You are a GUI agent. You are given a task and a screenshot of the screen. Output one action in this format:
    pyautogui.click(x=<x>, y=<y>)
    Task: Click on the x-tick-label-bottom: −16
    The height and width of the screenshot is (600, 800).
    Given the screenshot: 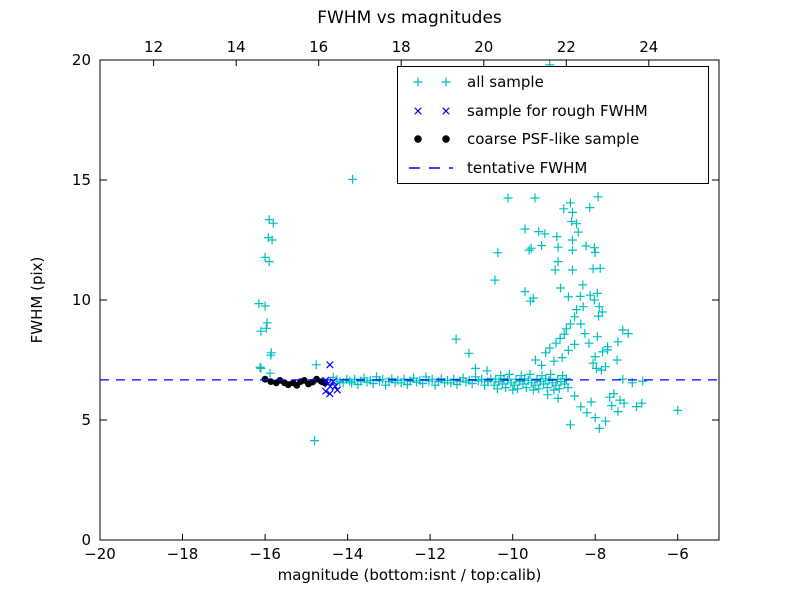 What is the action you would take?
    pyautogui.click(x=265, y=554)
    